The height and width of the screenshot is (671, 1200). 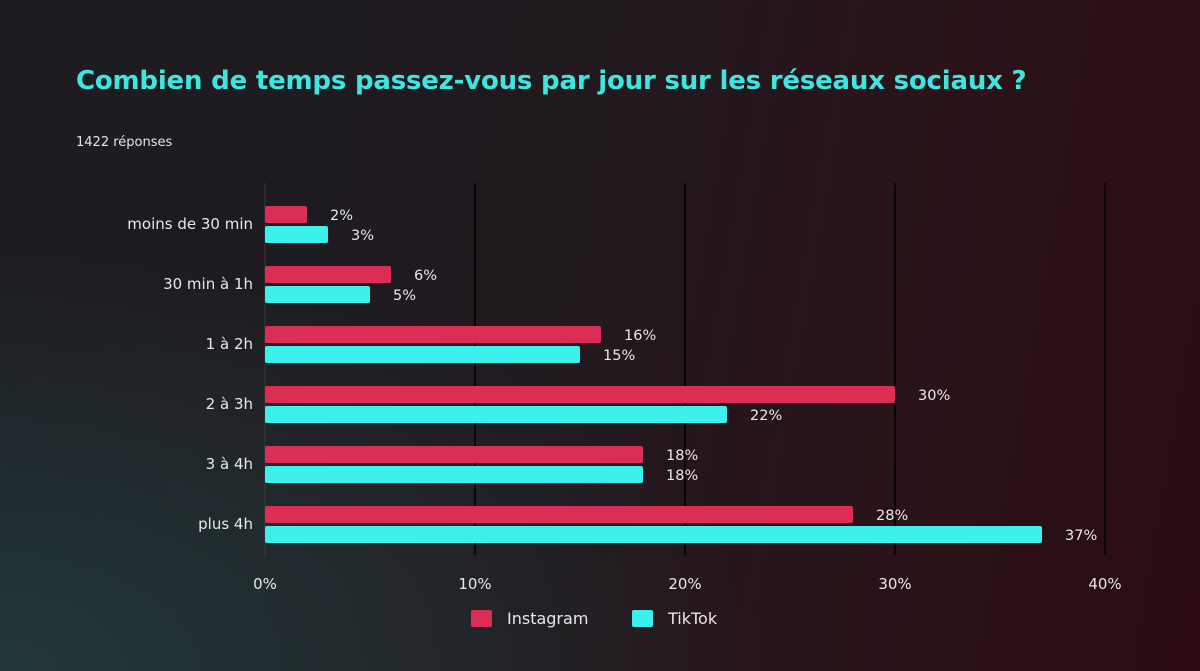 I want to click on category-label: moins de 30 min, so click(x=190, y=224).